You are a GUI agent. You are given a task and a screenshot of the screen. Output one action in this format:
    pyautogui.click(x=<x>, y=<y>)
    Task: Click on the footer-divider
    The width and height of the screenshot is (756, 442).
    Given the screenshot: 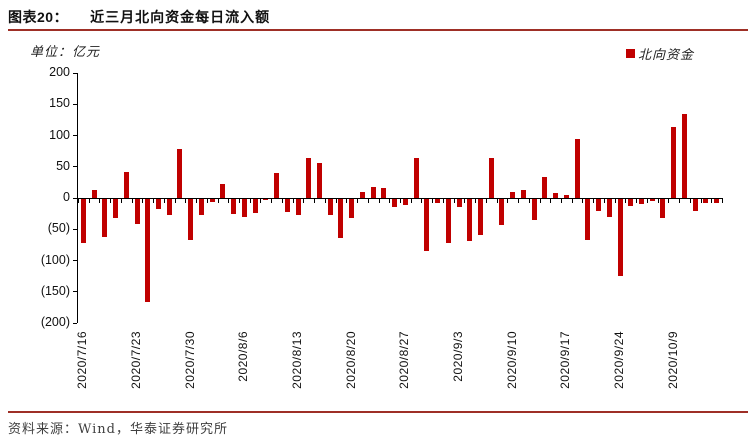 What is the action you would take?
    pyautogui.click(x=378, y=412)
    